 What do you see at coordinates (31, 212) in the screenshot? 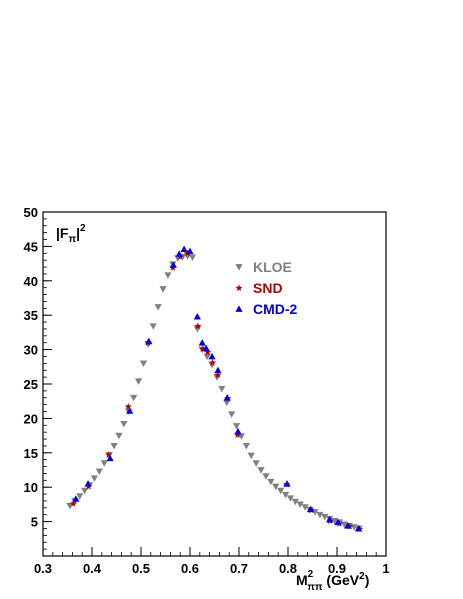
I see `y-tick-label: 50` at bounding box center [31, 212].